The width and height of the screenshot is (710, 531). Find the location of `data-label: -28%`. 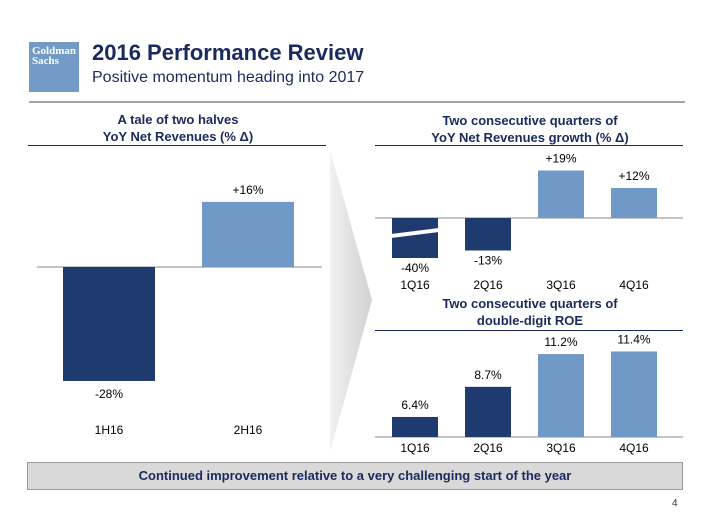

data-label: -28% is located at coordinates (109, 394).